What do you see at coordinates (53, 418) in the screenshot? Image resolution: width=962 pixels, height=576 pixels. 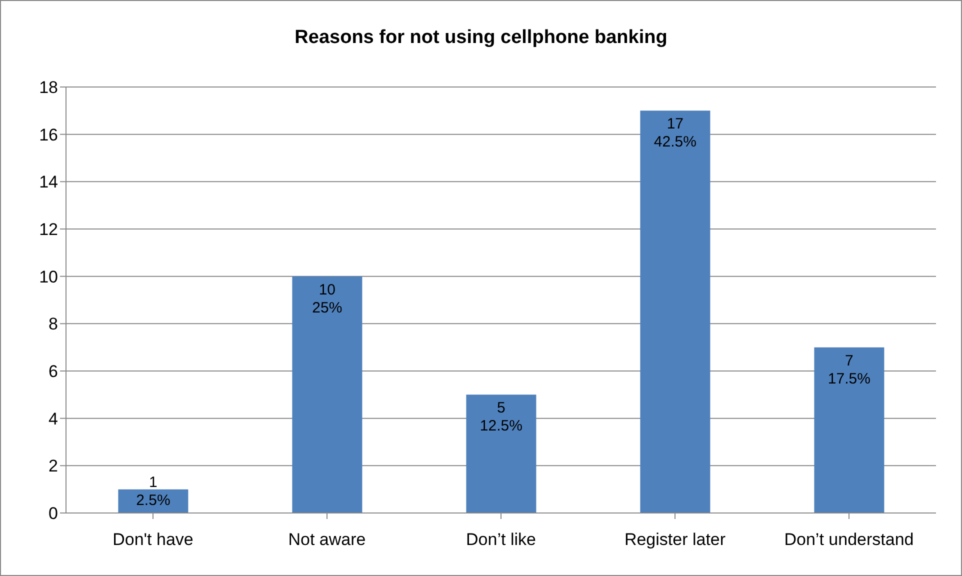 I see `y-tick-label: 4` at bounding box center [53, 418].